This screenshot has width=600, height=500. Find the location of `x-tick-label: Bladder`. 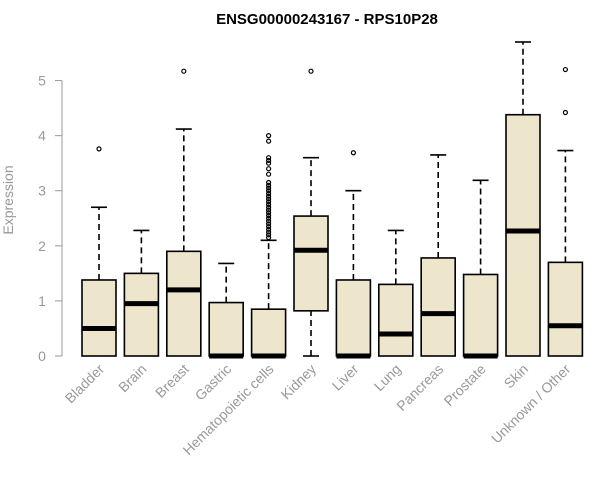

x-tick-label: Bladder is located at coordinates (85, 384).